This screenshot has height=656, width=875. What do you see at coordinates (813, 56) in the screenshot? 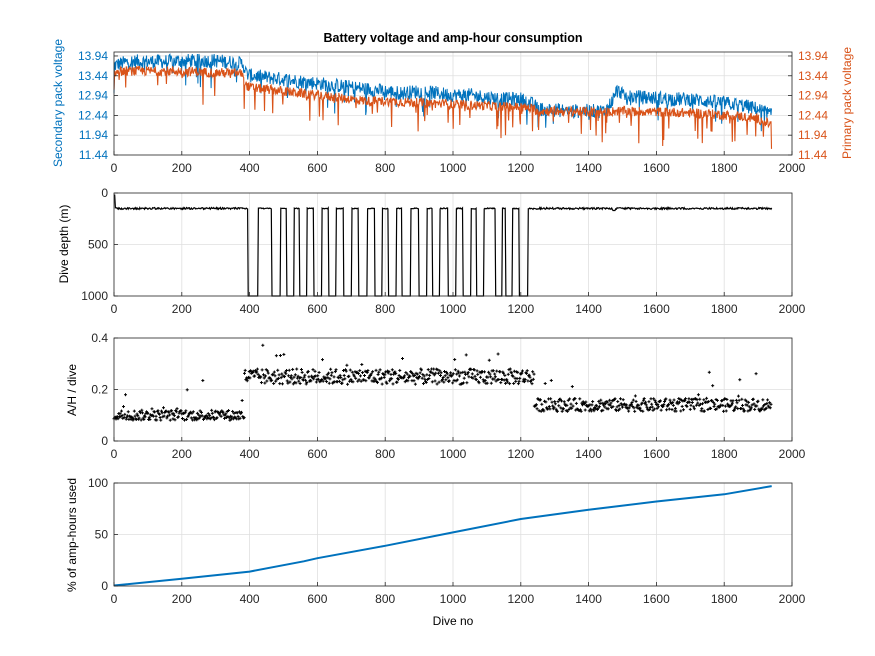
I see `y2-tick-label: 13.94` at bounding box center [813, 56].